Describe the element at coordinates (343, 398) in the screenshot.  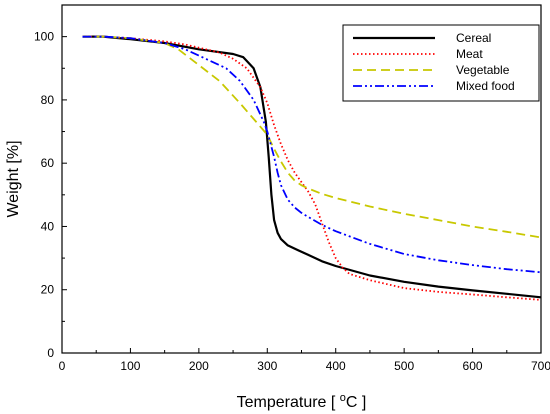
I see `x-axis-title-degree: o` at that location.